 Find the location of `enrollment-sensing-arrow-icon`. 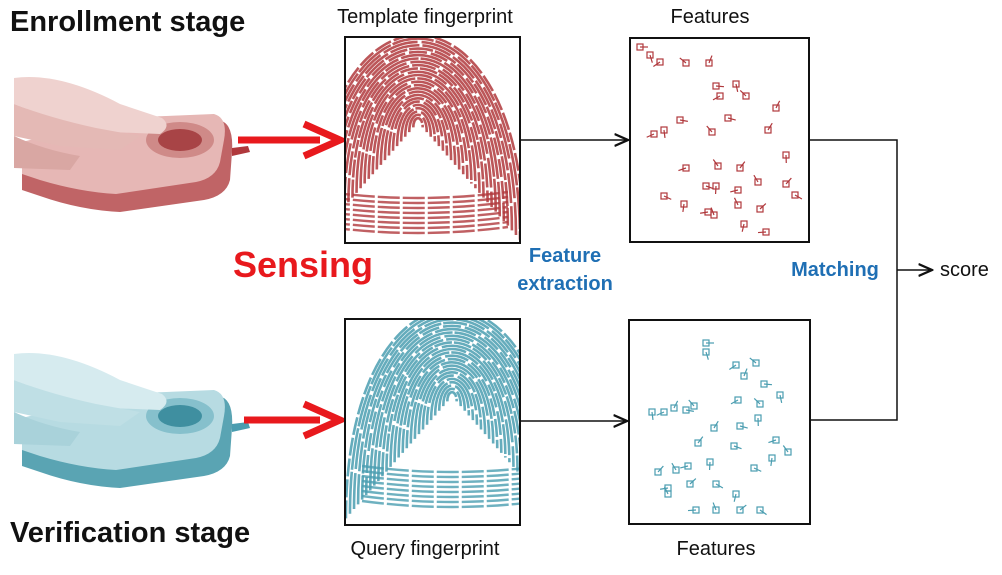

enrollment-sensing-arrow-icon is located at coordinates (293, 140).